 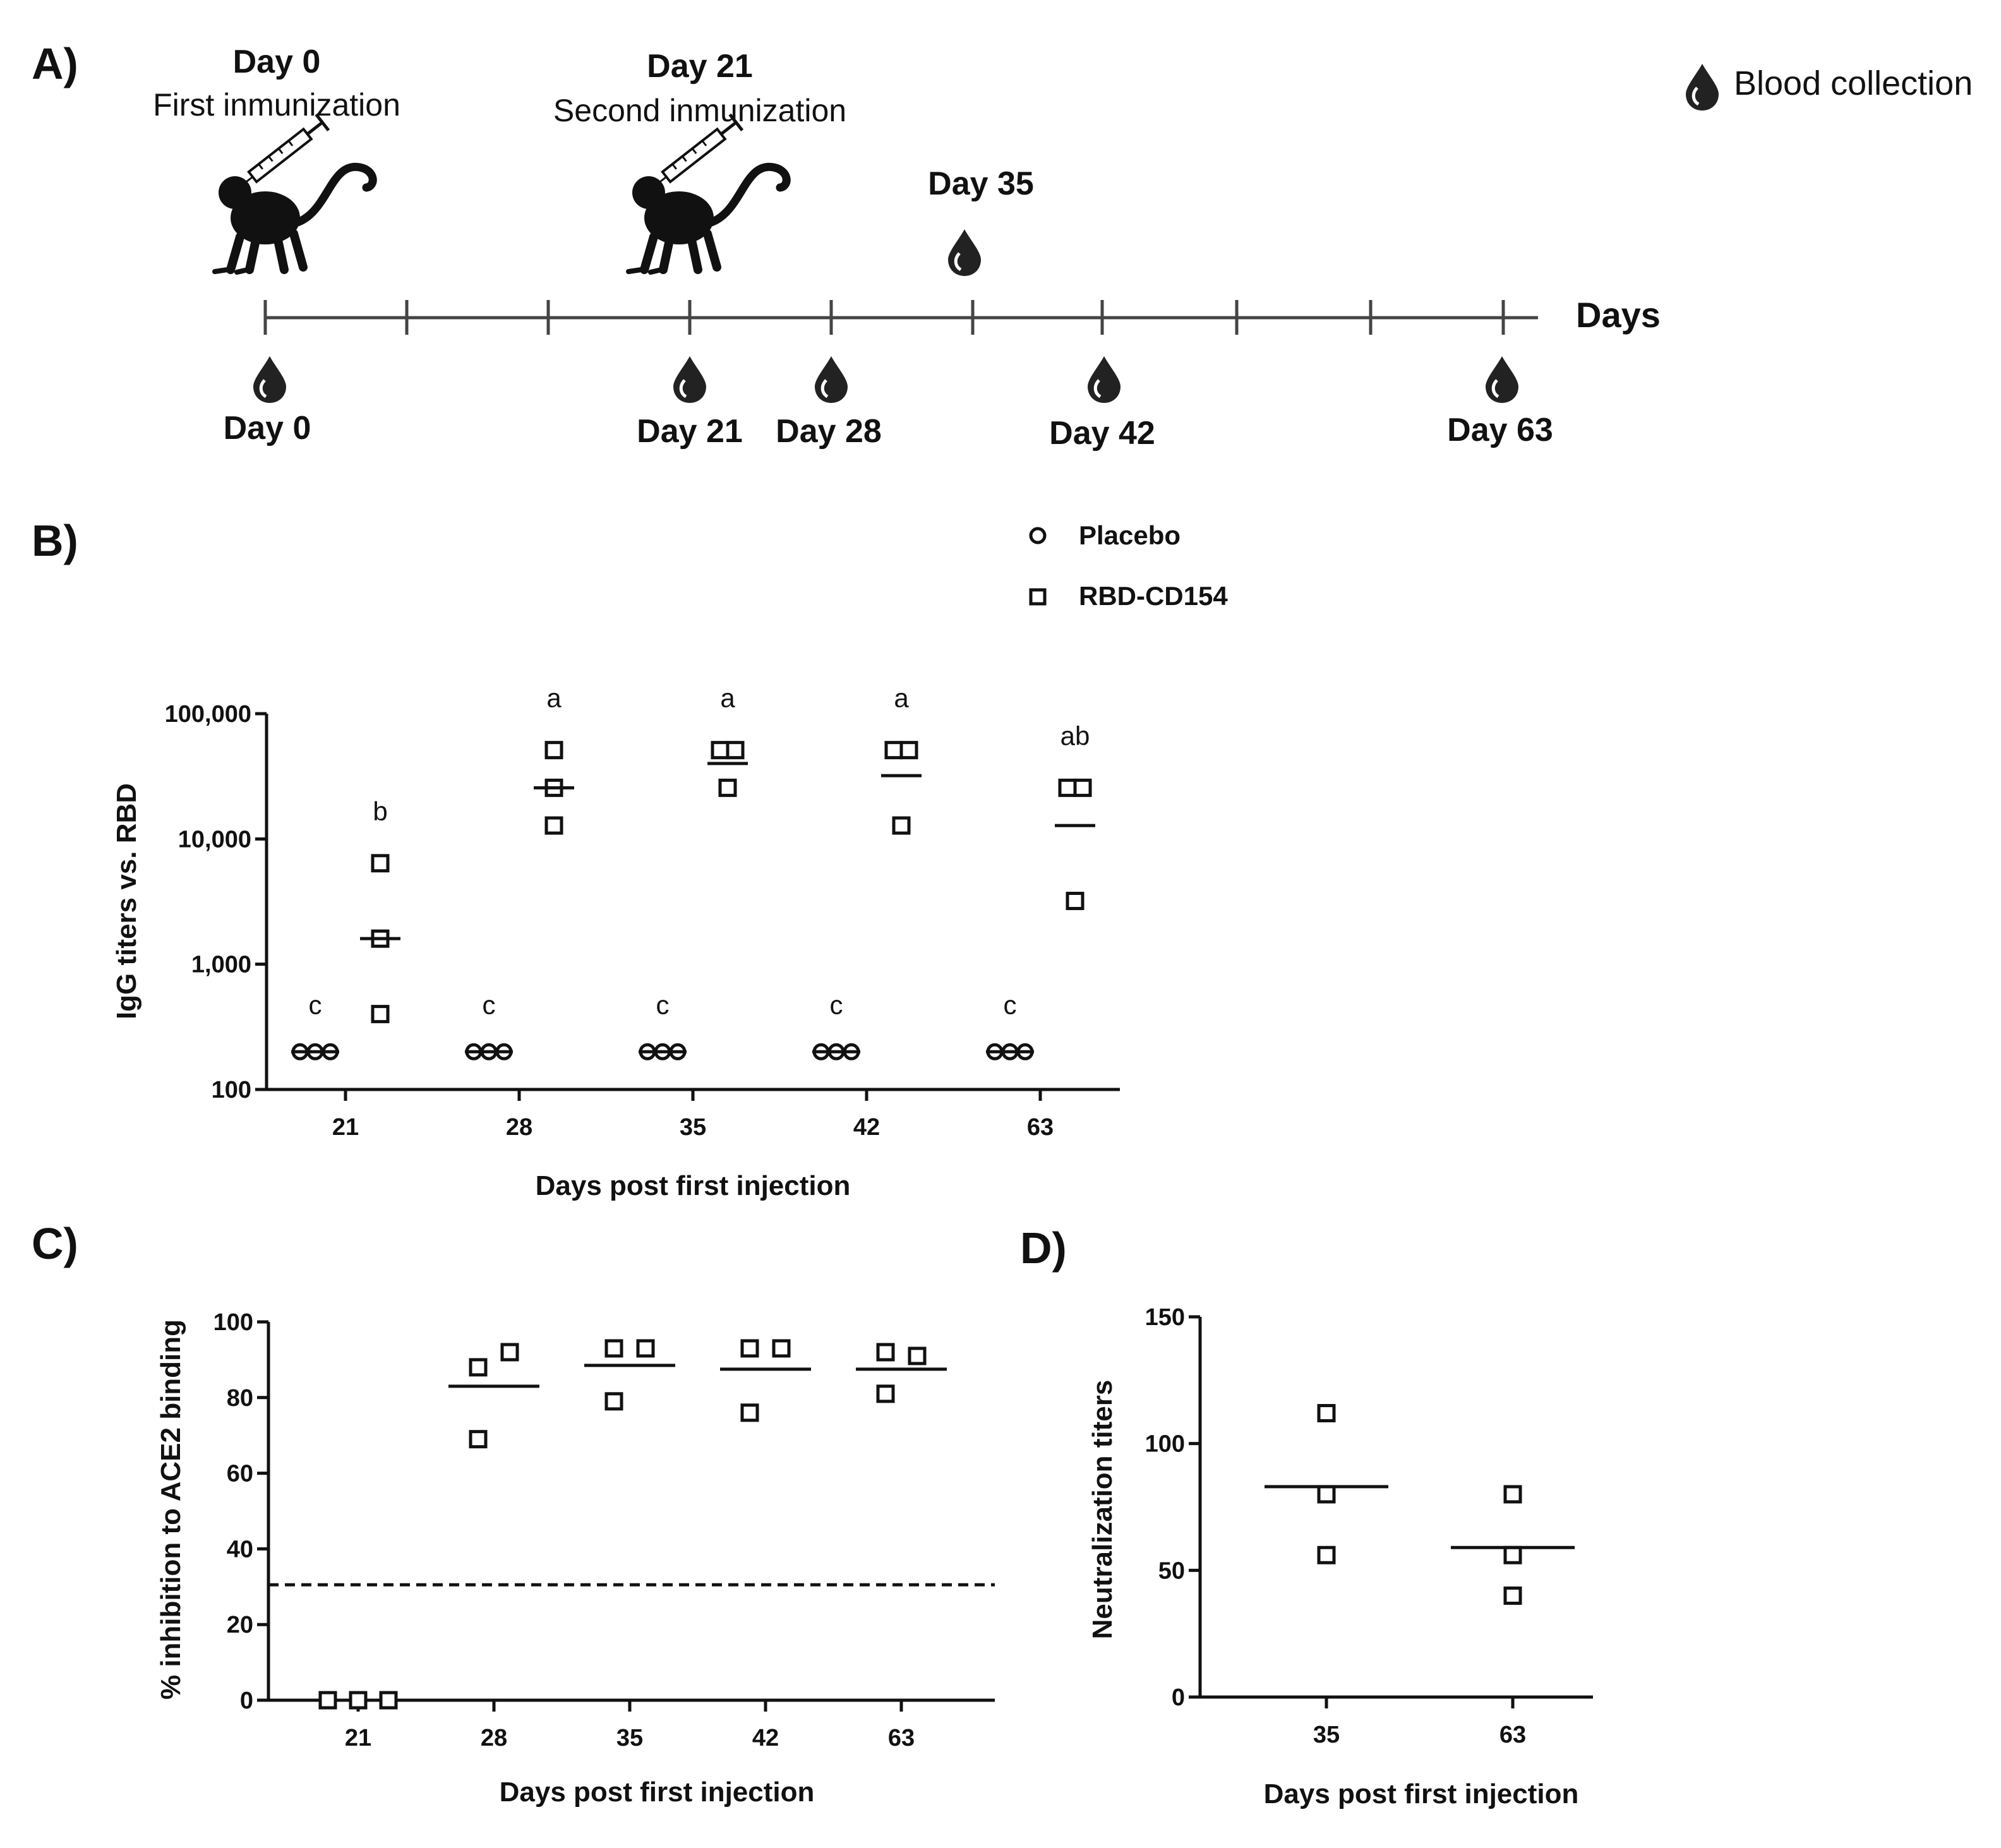 What do you see at coordinates (1038, 535) in the screenshot?
I see `placebo-legend-marker` at bounding box center [1038, 535].